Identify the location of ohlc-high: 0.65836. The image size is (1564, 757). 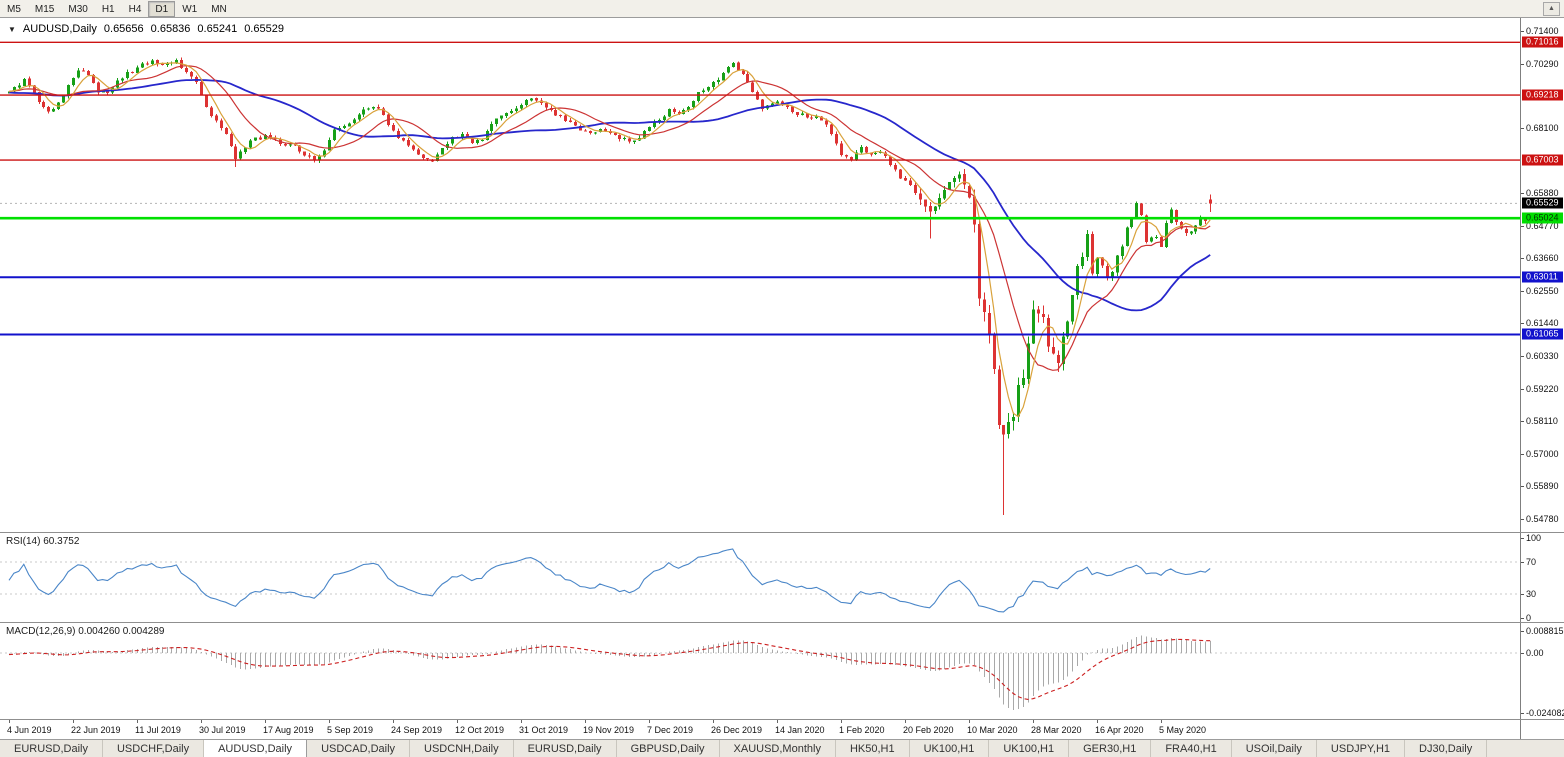
(170, 29).